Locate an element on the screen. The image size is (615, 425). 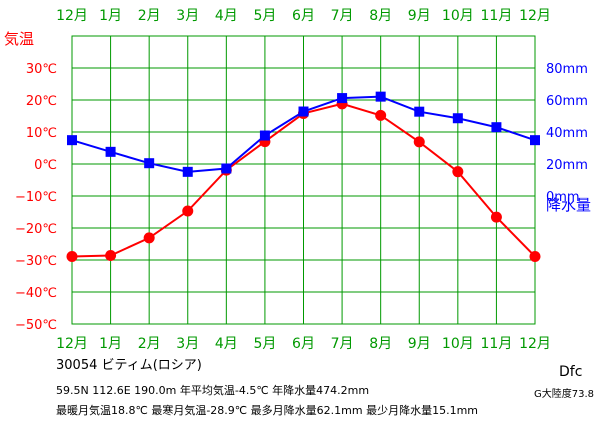
x-tick-label-bottom: 11月 is located at coordinates (497, 344).